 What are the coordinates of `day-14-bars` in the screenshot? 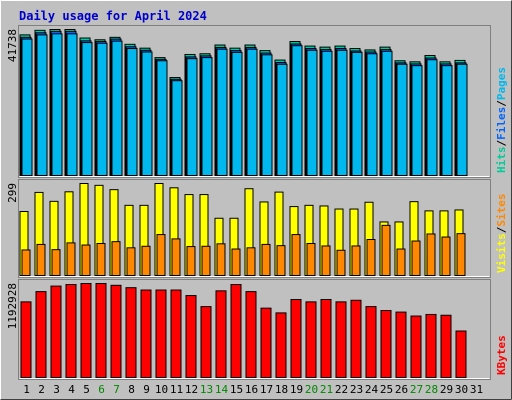 It's located at (221, 110).